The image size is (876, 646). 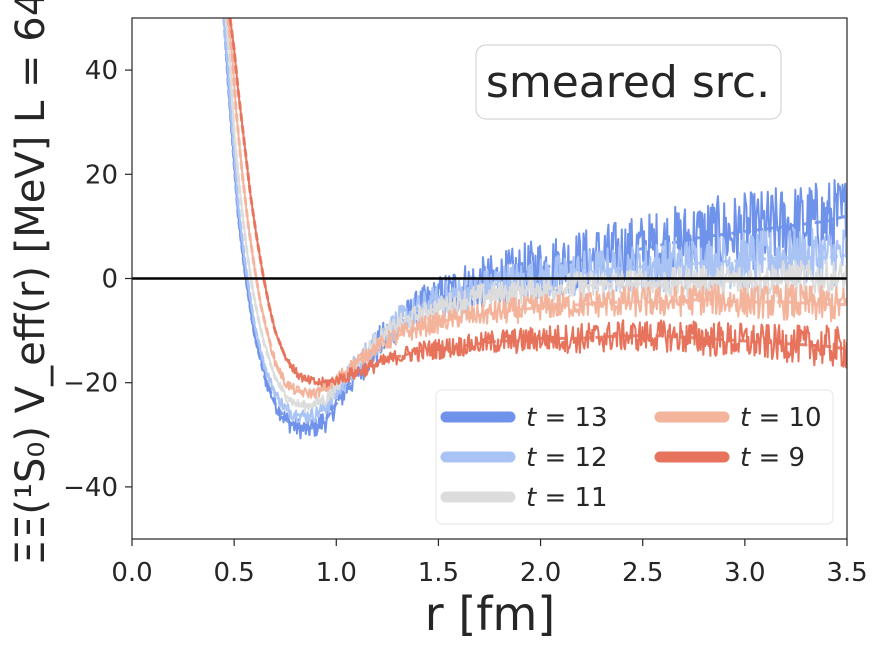 I want to click on legend-label-t12: t = 12, so click(x=567, y=458).